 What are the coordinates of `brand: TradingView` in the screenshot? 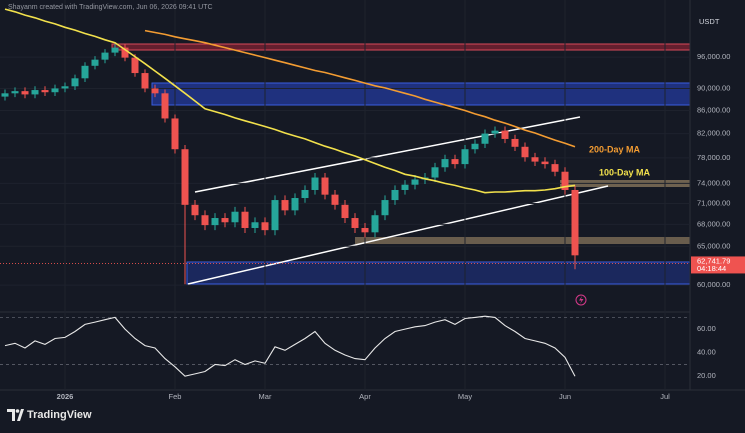 It's located at (59, 415).